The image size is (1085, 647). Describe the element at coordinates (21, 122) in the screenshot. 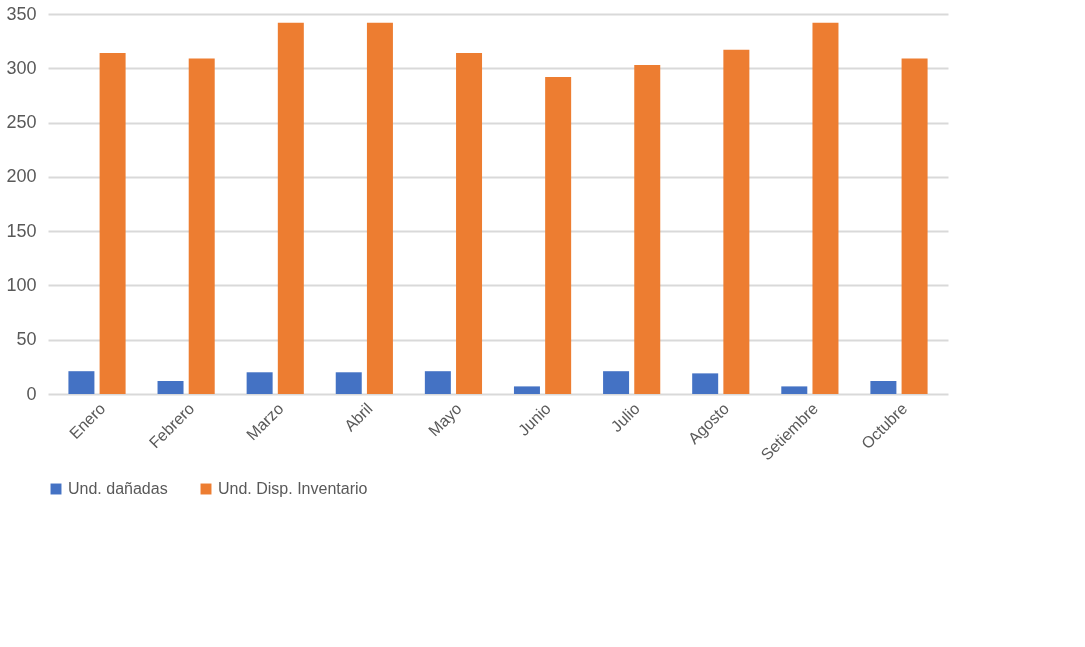

I see `y-tick-label: 250` at that location.